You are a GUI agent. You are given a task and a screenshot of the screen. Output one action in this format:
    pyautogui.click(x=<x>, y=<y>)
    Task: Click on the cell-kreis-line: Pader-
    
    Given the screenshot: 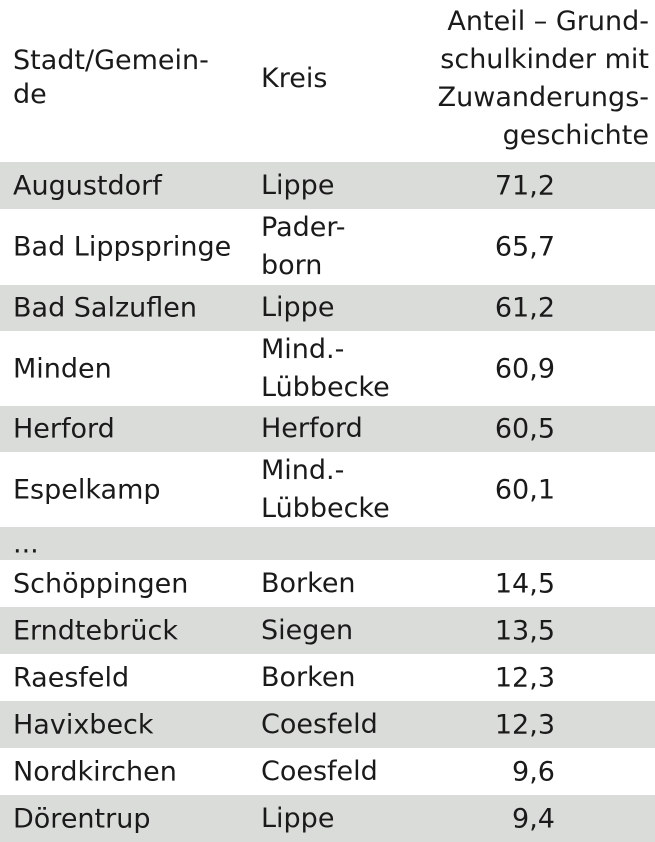 What is the action you would take?
    pyautogui.click(x=303, y=227)
    